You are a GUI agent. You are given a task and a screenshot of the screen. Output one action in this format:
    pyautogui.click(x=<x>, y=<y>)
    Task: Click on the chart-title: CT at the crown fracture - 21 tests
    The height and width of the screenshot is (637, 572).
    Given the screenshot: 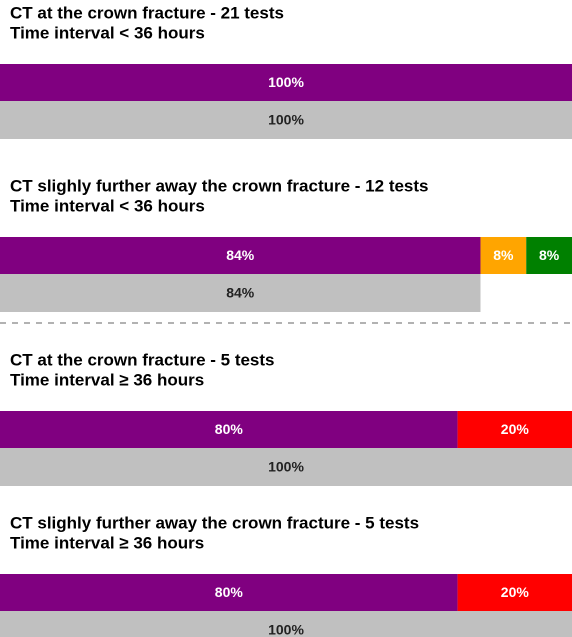 What is the action you would take?
    pyautogui.click(x=147, y=12)
    